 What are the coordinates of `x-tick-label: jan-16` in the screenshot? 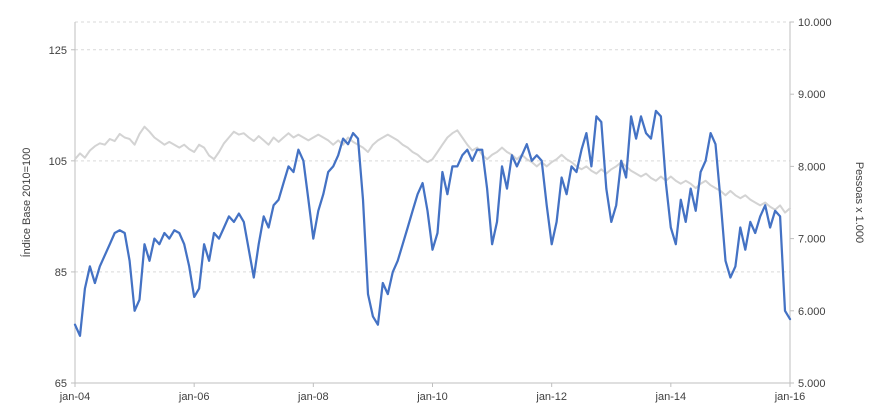 It's located at (790, 397).